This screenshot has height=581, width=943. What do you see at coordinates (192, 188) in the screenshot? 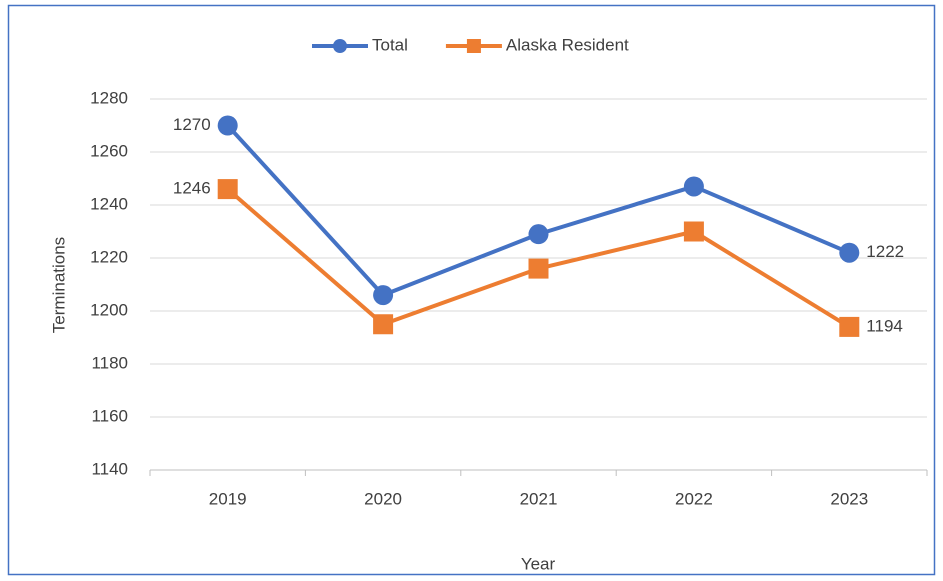
I see `data-label: 1246` at bounding box center [192, 188].